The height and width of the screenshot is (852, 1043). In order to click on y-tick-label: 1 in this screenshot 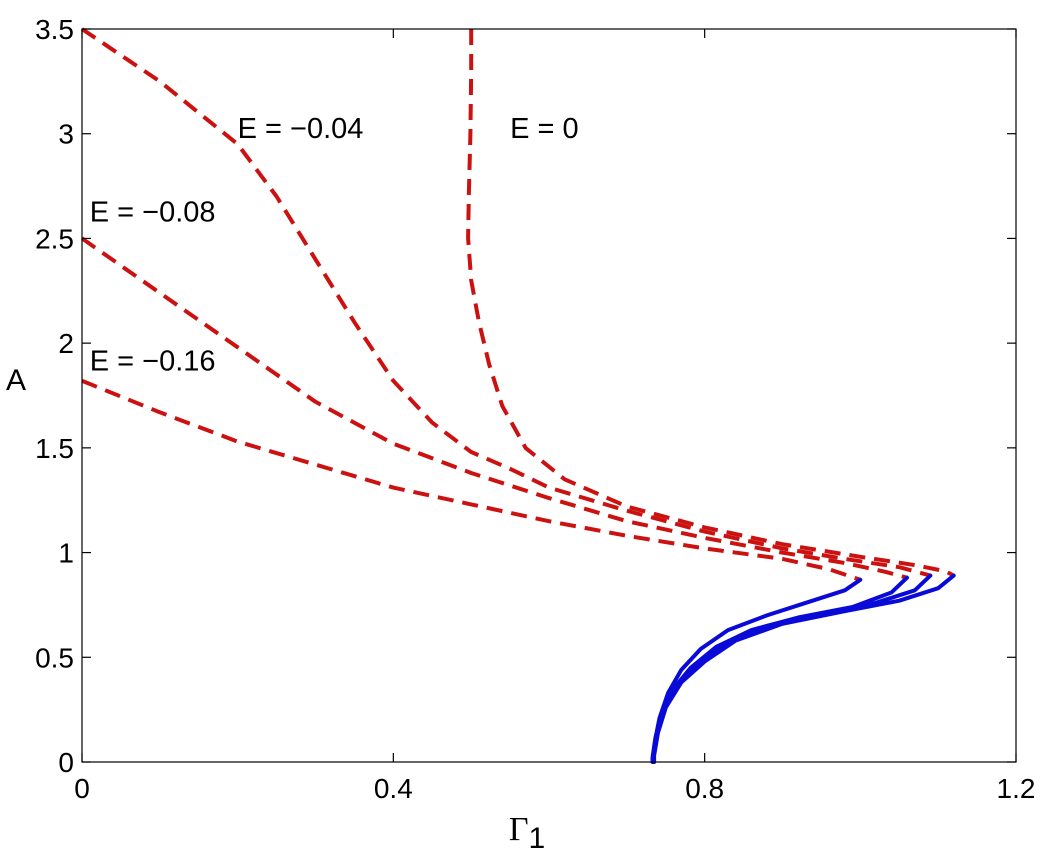, I will do `click(66, 553)`.